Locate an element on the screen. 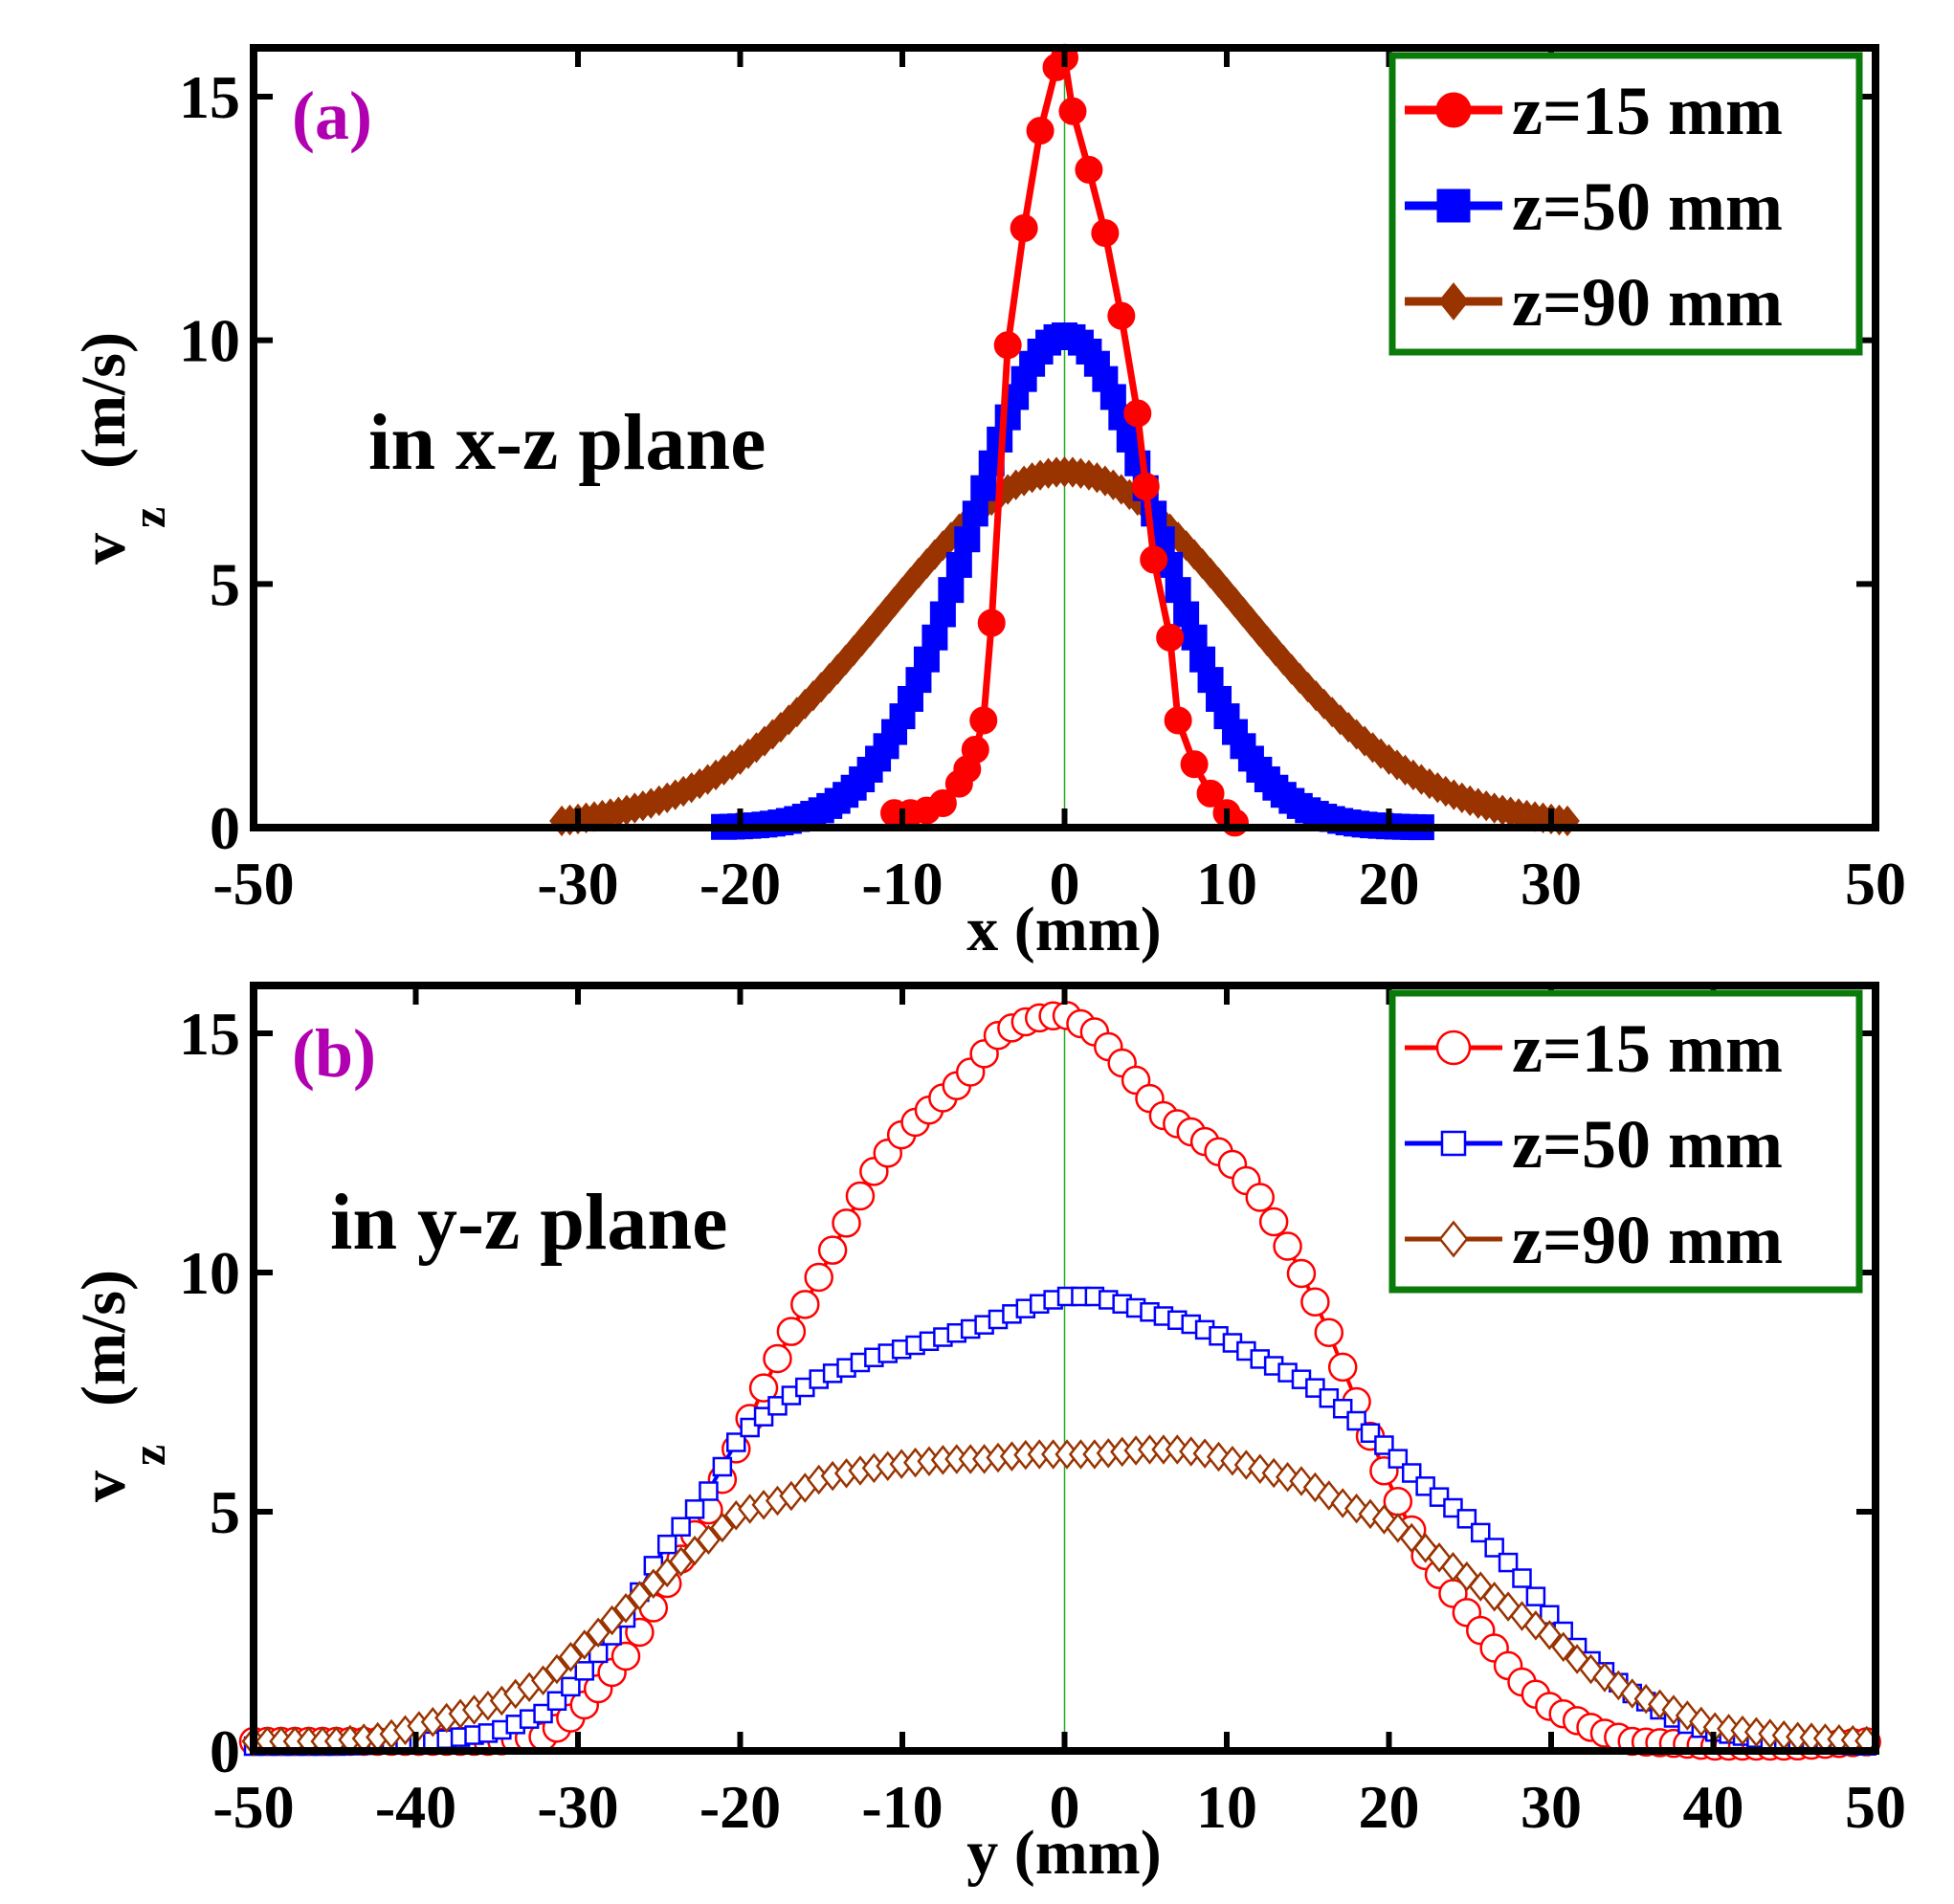 The image size is (1954, 1904). y-axis-label-sub-a: z is located at coordinates (148, 517).